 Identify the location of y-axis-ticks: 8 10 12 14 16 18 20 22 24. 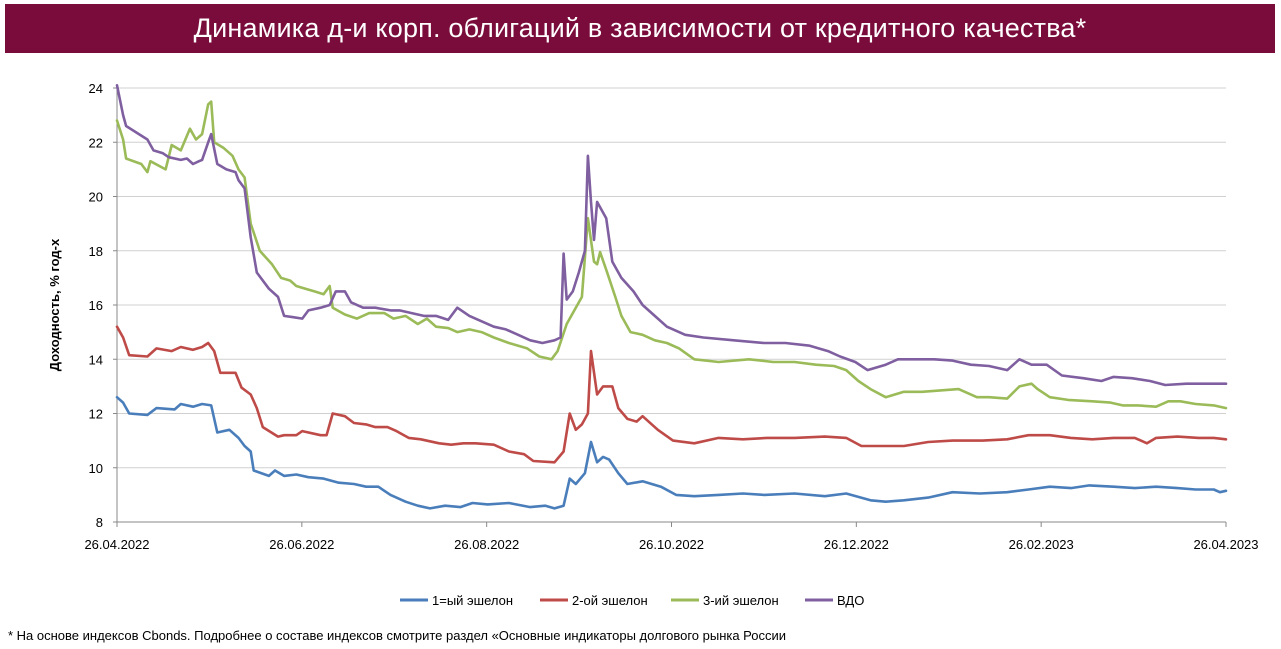
(103, 305).